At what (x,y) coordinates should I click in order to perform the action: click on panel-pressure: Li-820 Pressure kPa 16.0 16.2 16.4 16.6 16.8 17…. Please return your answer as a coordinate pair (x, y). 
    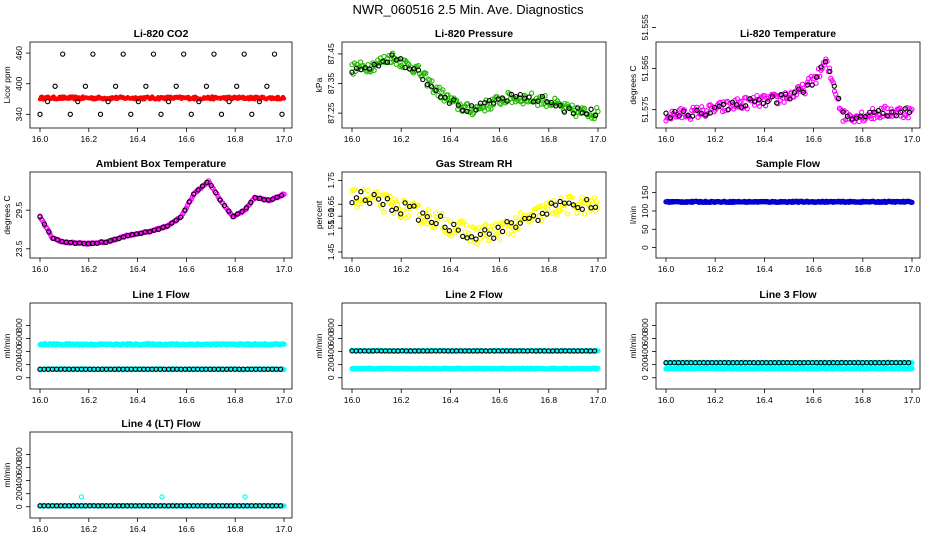
    Looking at the image, I should click on (460, 86).